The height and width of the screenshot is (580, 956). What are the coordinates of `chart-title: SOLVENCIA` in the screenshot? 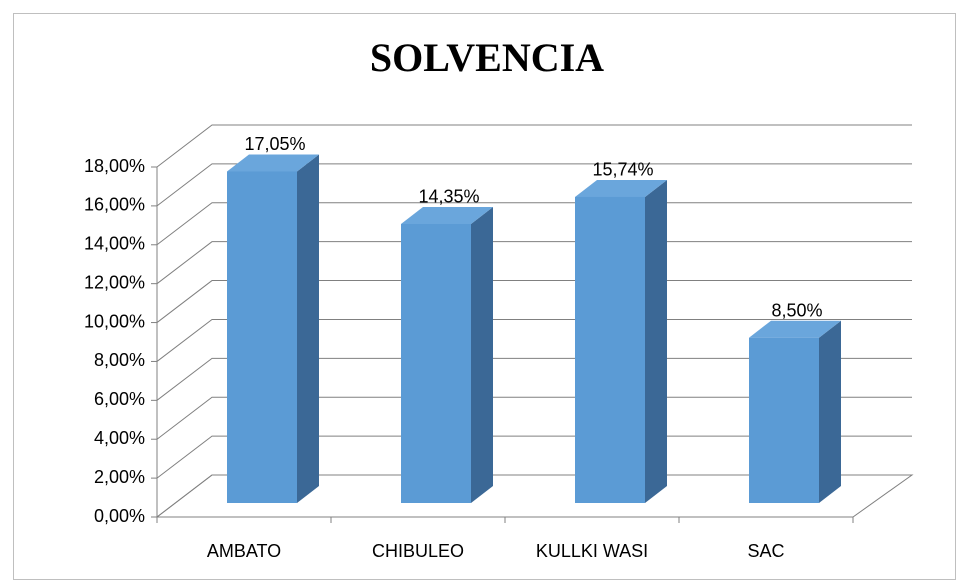 It's located at (487, 57).